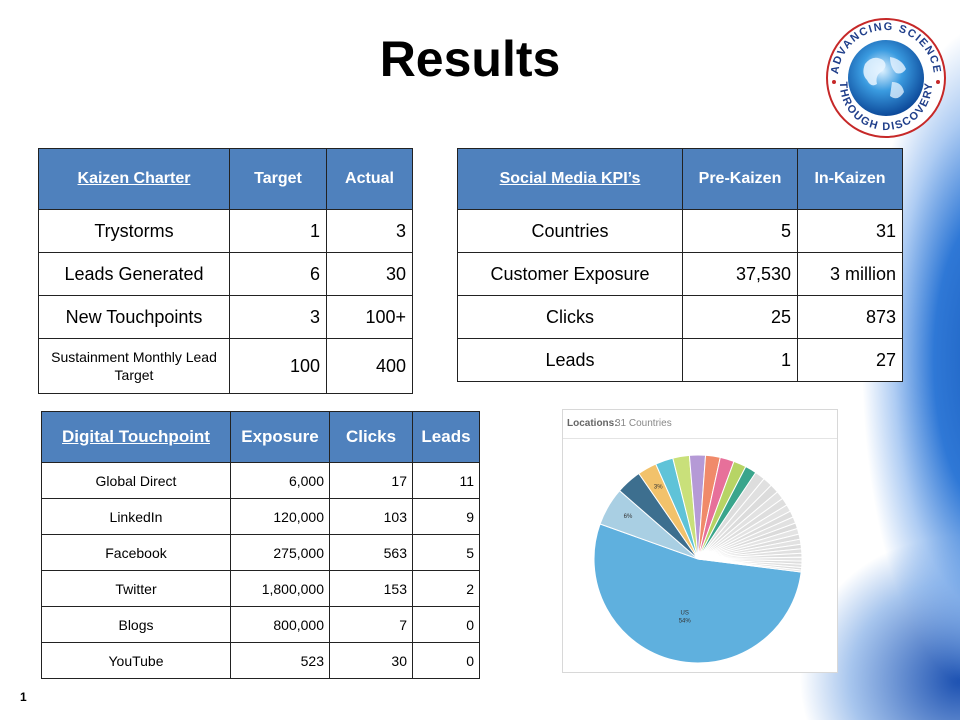  I want to click on row-label: Leads Generated, so click(134, 274).